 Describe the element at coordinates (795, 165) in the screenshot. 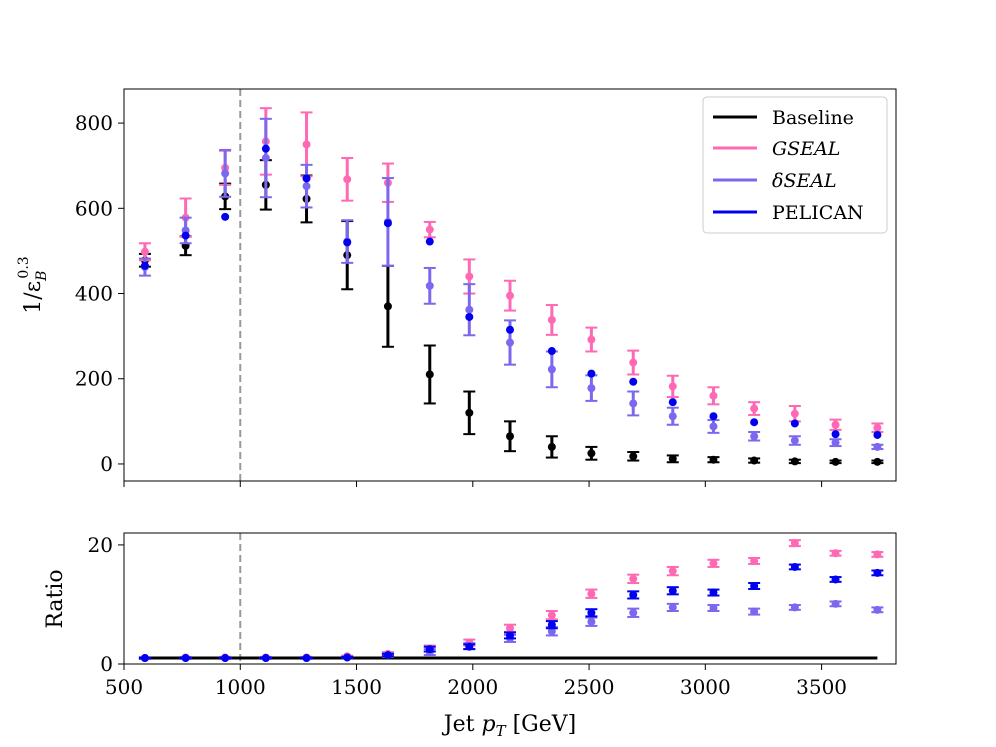

I see `legend-frame` at that location.